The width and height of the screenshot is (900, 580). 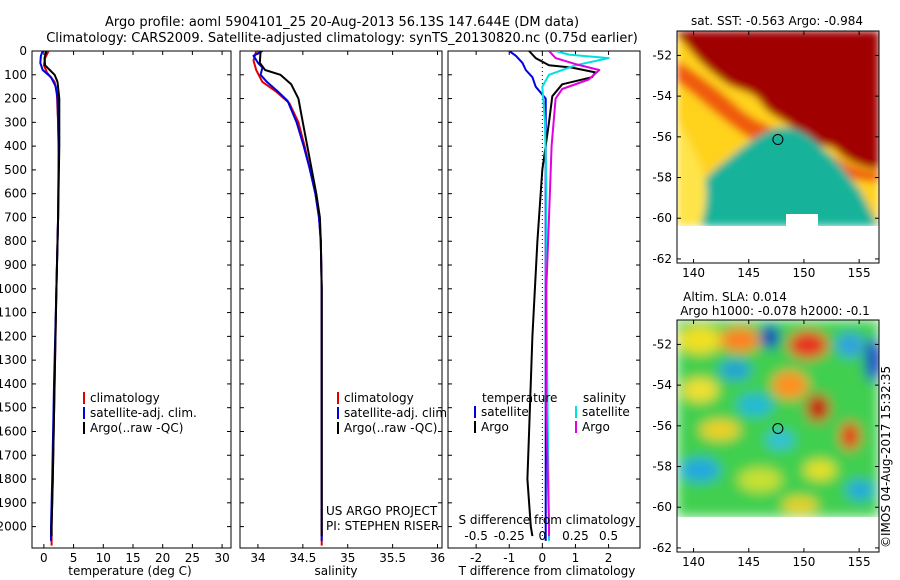 I want to click on x-tick-label: 25, so click(x=192, y=558).